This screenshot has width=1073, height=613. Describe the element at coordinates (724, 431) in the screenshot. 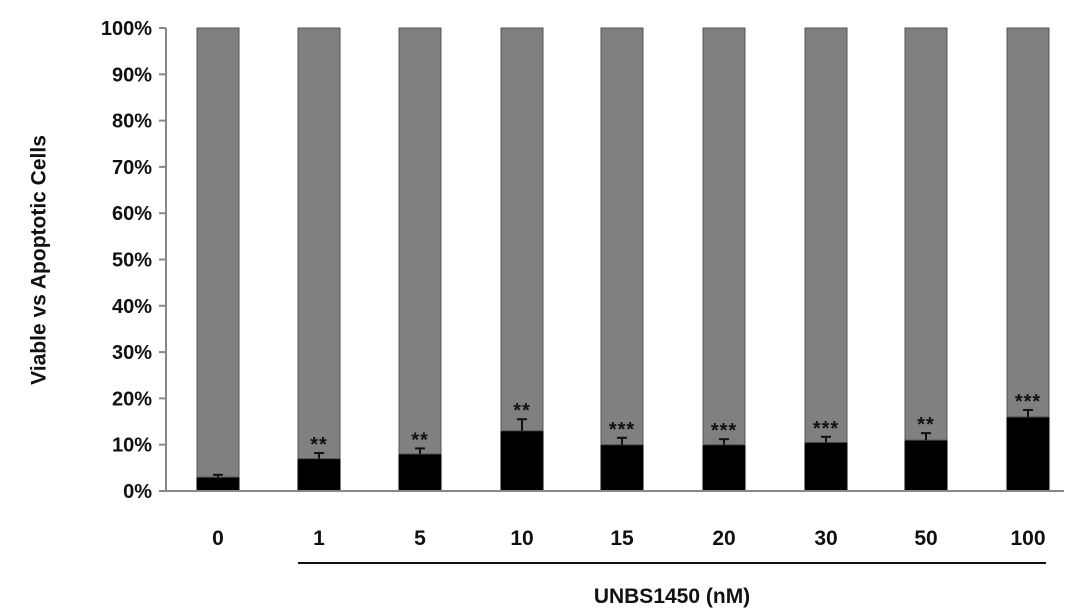

I see `significance-marker-20: ***` at that location.